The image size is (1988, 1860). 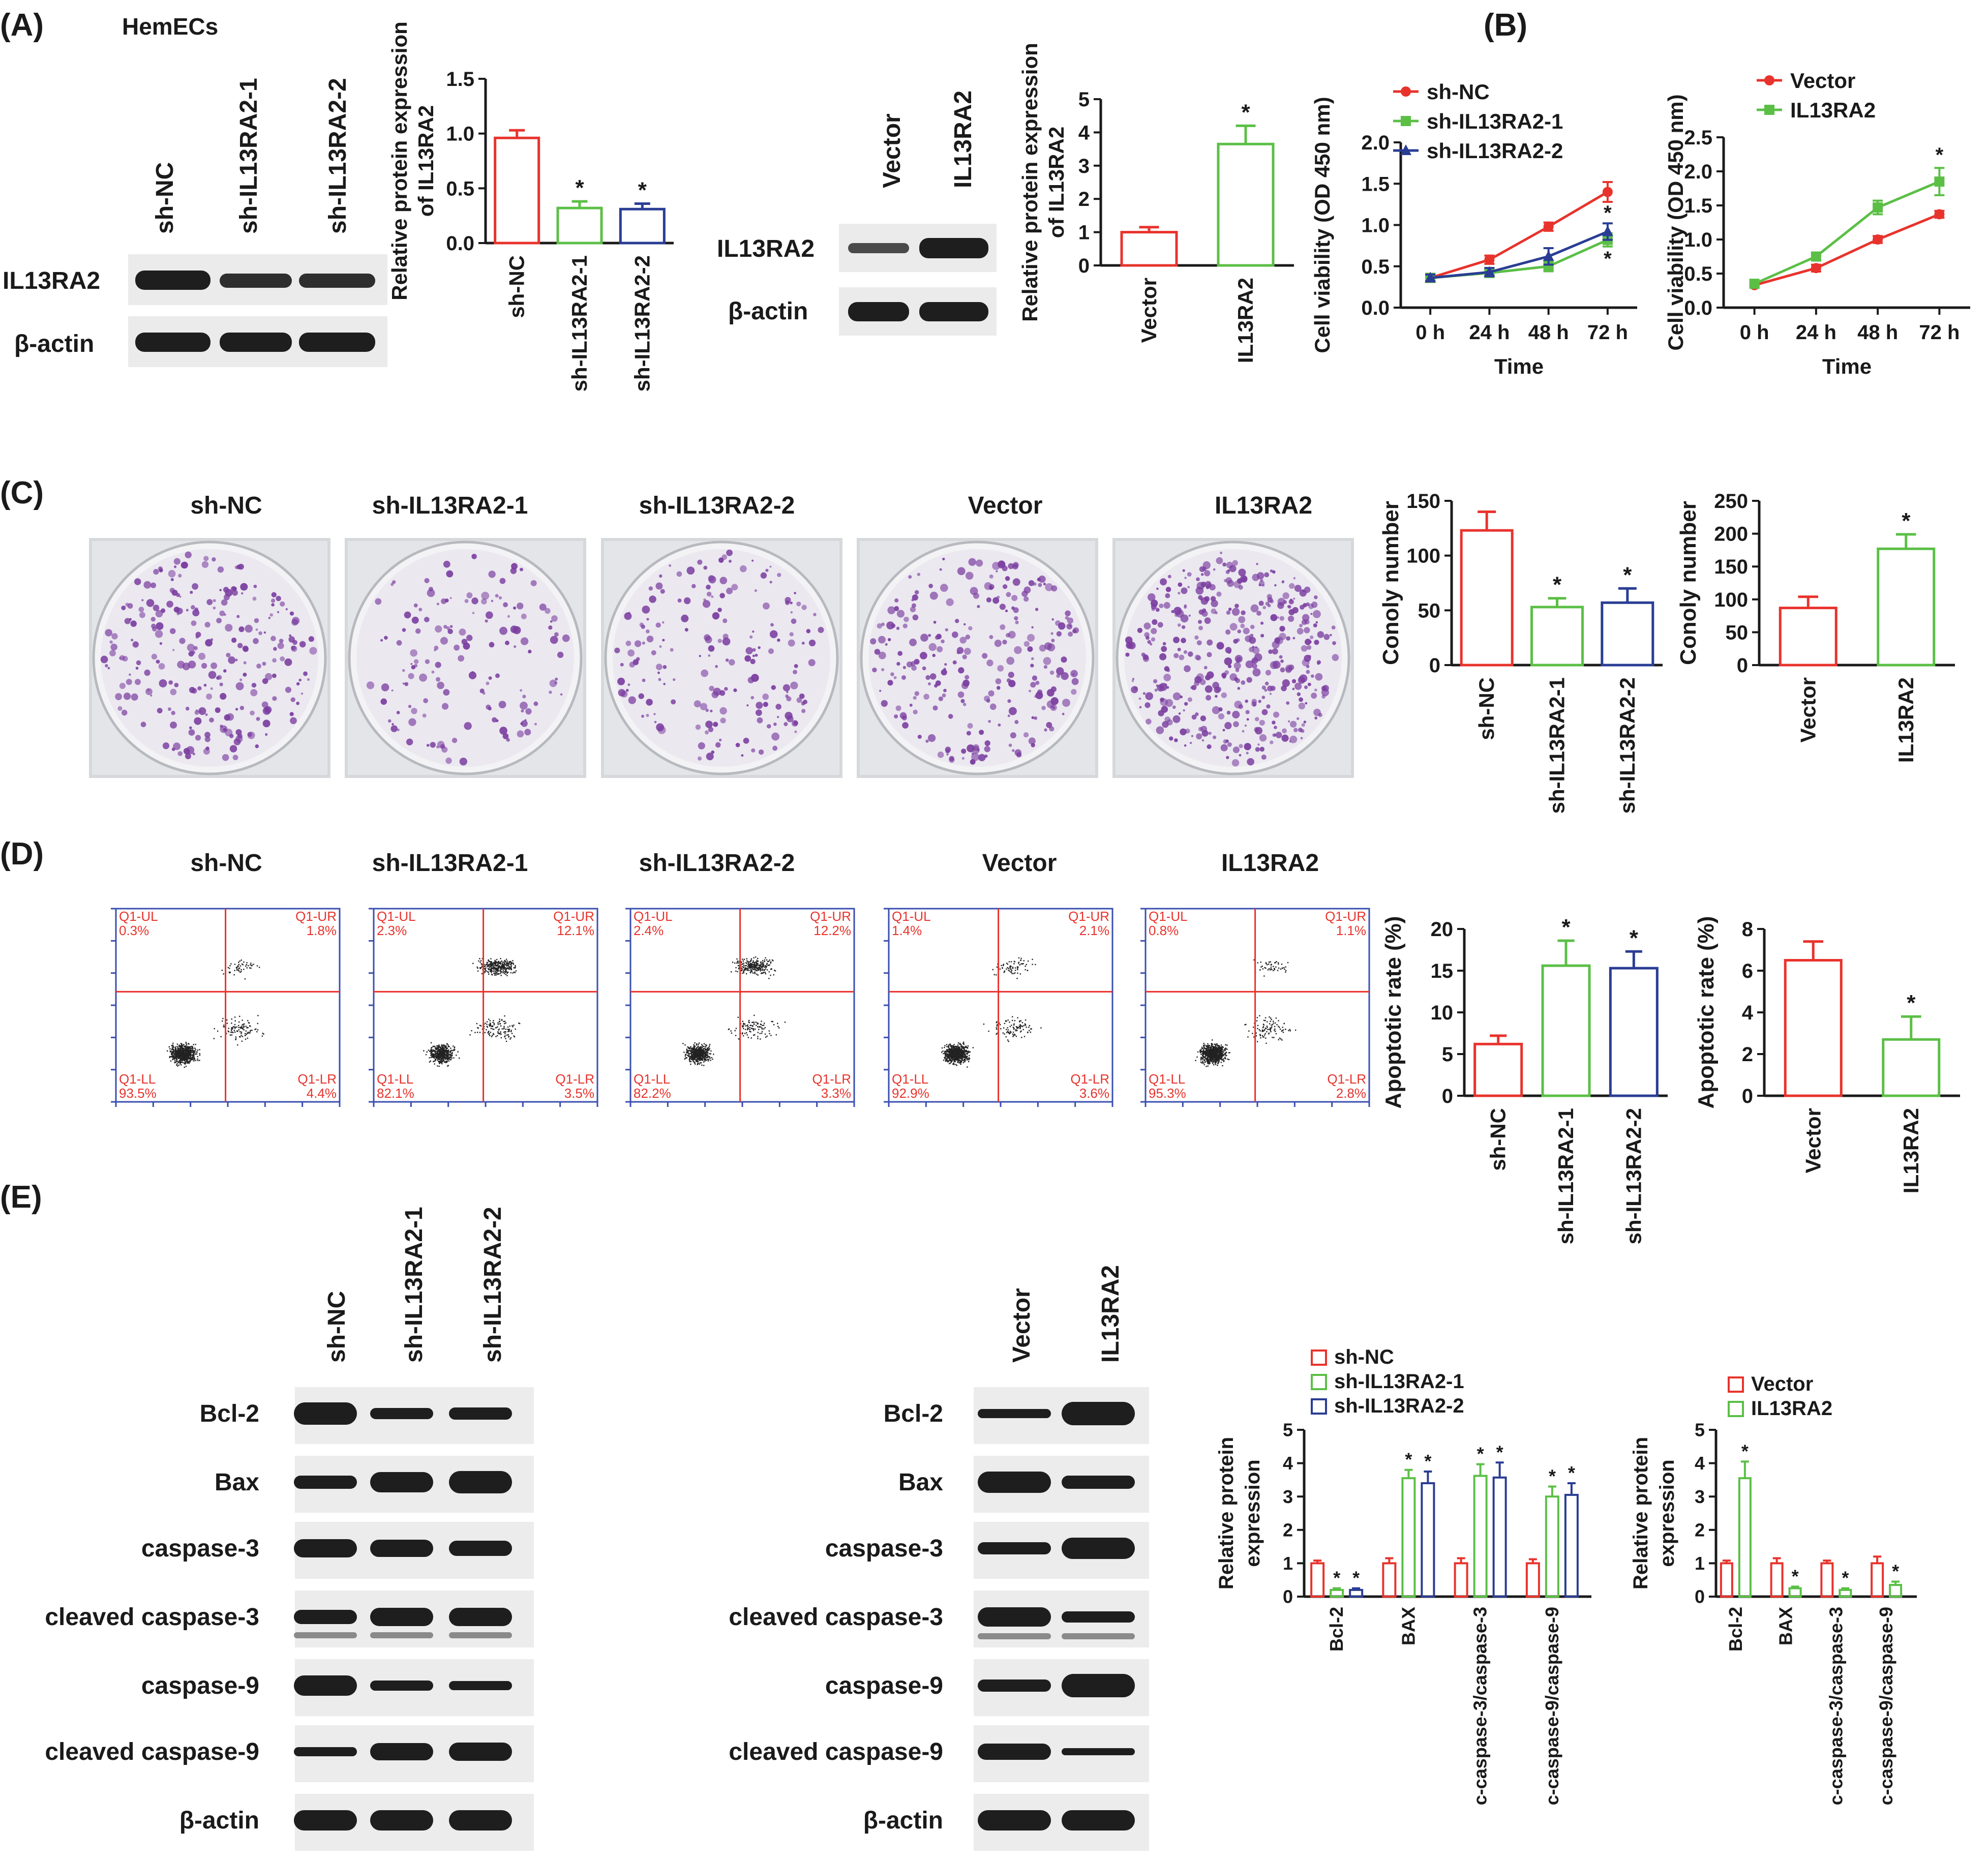 I want to click on y-tick-label: 150, so click(x=1423, y=501).